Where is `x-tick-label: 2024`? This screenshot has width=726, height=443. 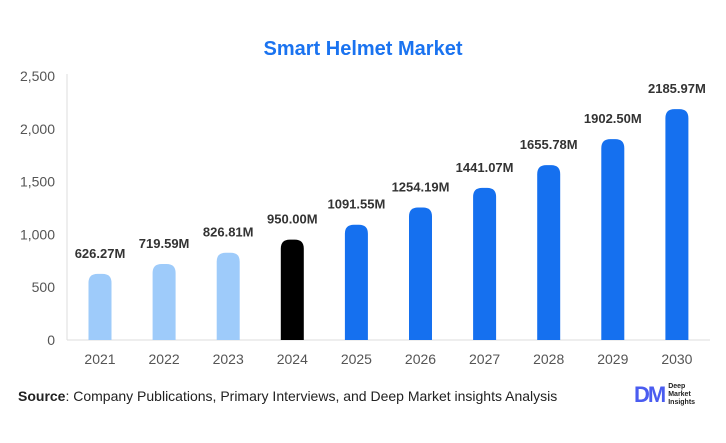 x-tick-label: 2024 is located at coordinates (292, 359).